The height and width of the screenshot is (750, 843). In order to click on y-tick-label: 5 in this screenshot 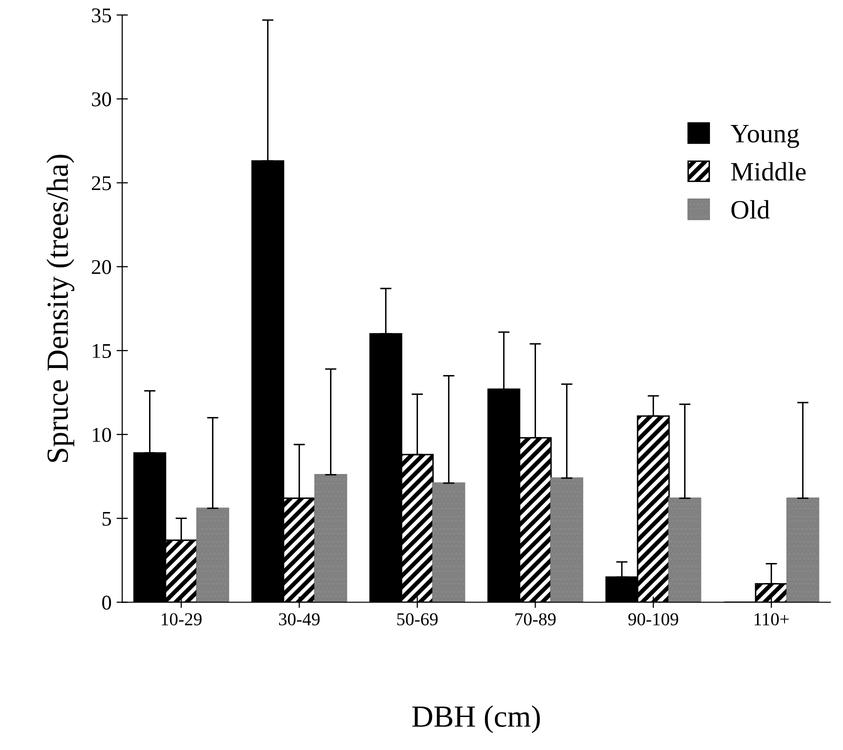, I will do `click(107, 519)`.